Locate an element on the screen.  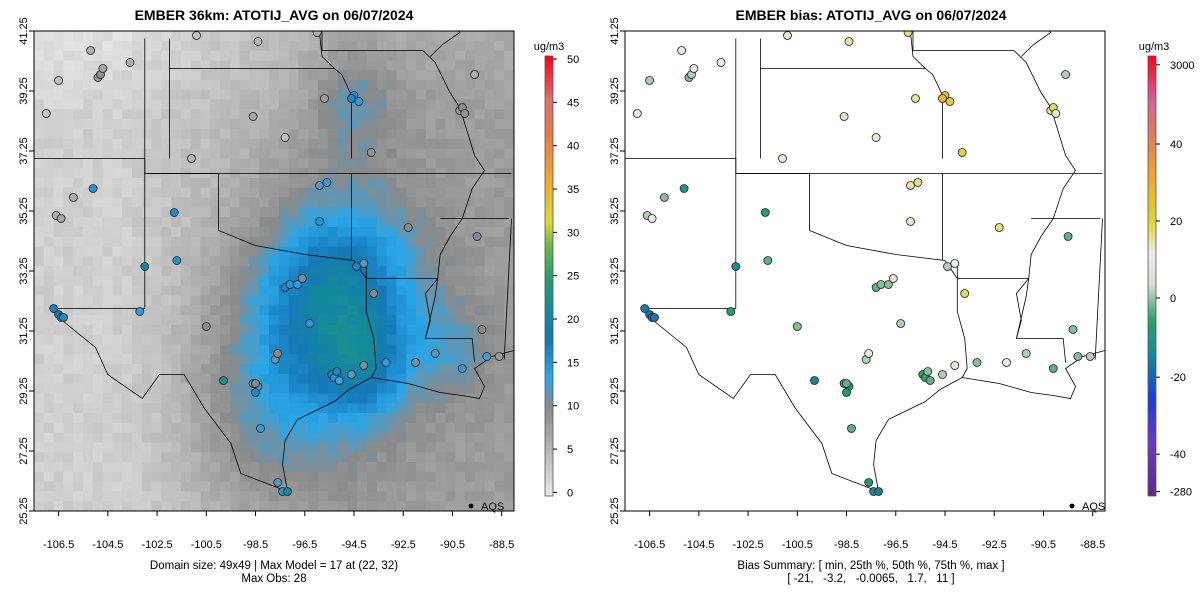
x-tick-label: -106.5 is located at coordinates (649, 545).